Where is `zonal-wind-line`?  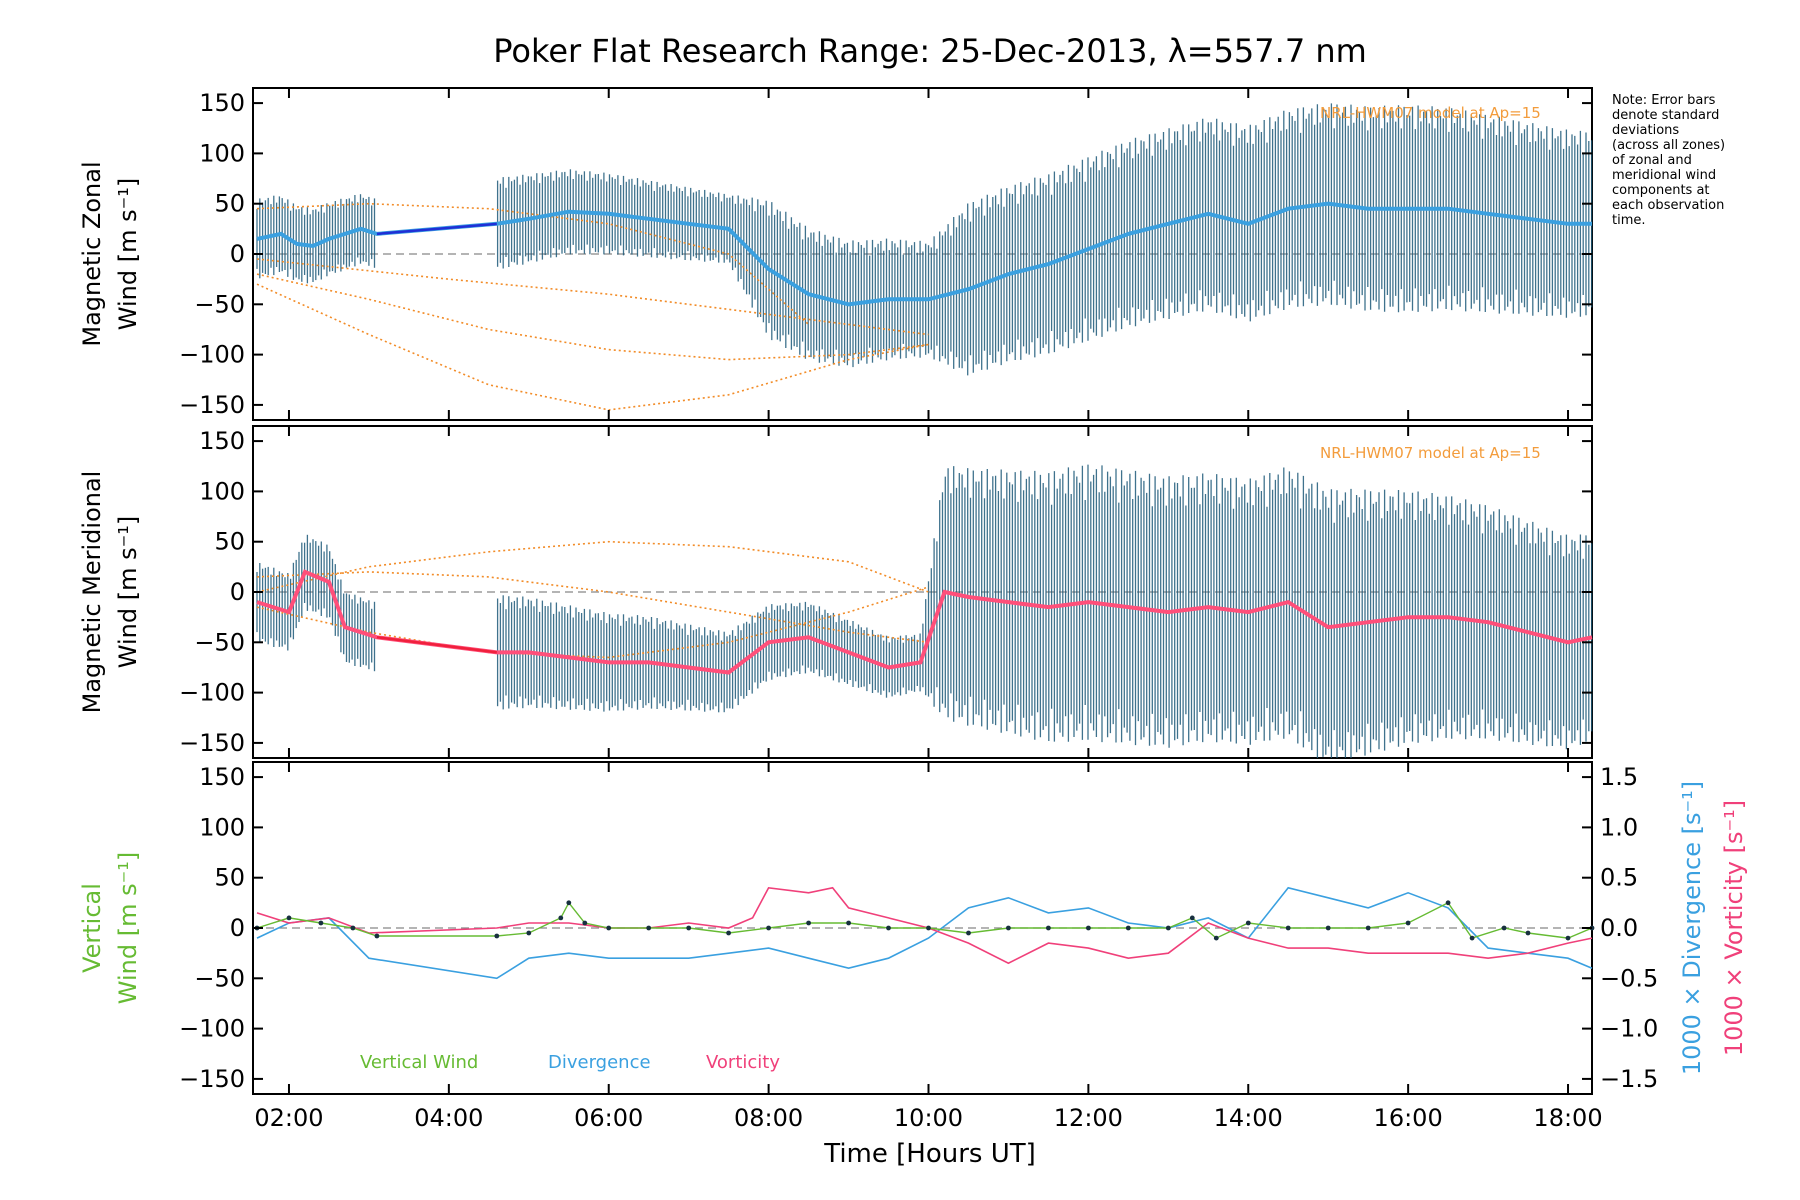 zonal-wind-line is located at coordinates (924, 254).